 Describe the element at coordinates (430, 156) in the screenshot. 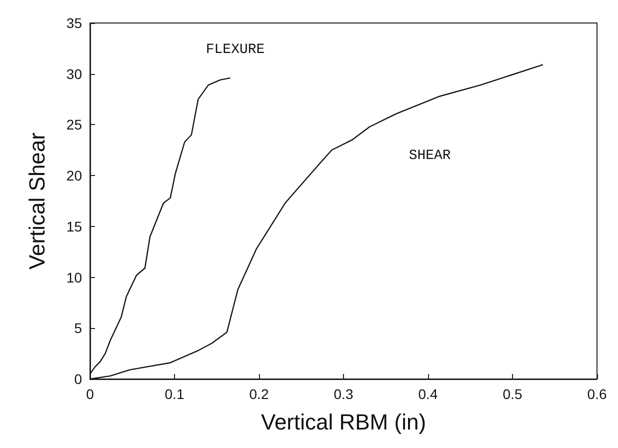

I see `text: SHEAR` at that location.